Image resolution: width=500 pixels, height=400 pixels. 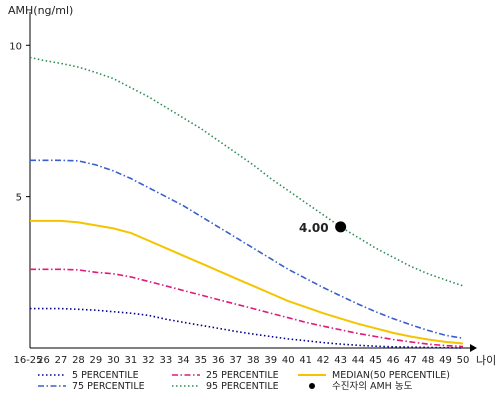 I want to click on x-tick-label: 35, so click(x=200, y=360).